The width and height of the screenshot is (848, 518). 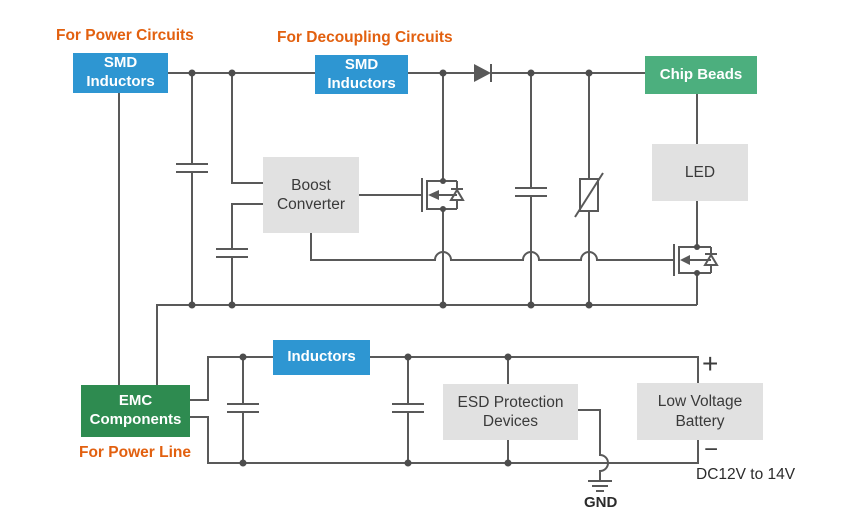 I want to click on boost-gate-drive-wire, so click(x=492, y=247).